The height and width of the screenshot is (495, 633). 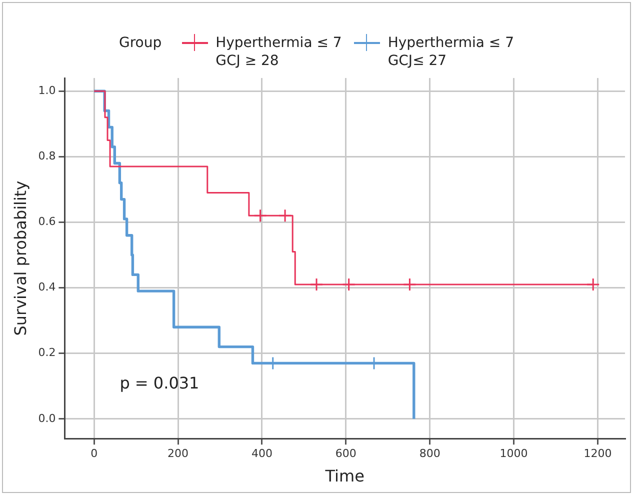 What do you see at coordinates (598, 453) in the screenshot?
I see `x-tick-label: 1200` at bounding box center [598, 453].